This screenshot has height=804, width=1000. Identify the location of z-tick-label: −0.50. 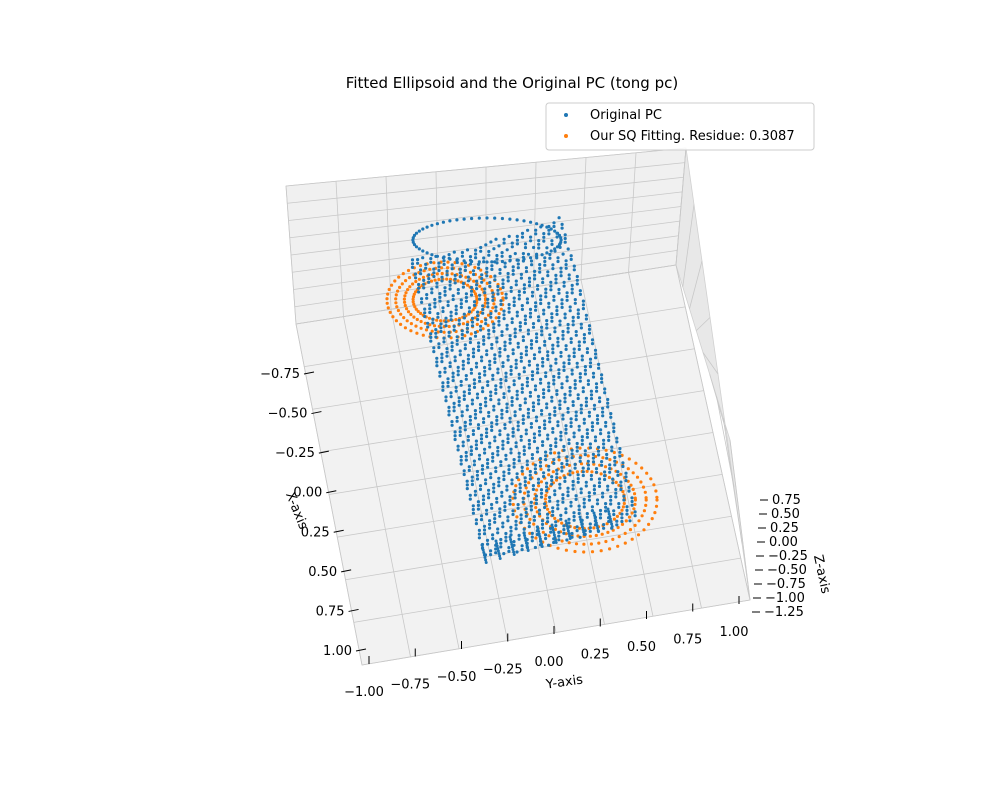
(787, 570).